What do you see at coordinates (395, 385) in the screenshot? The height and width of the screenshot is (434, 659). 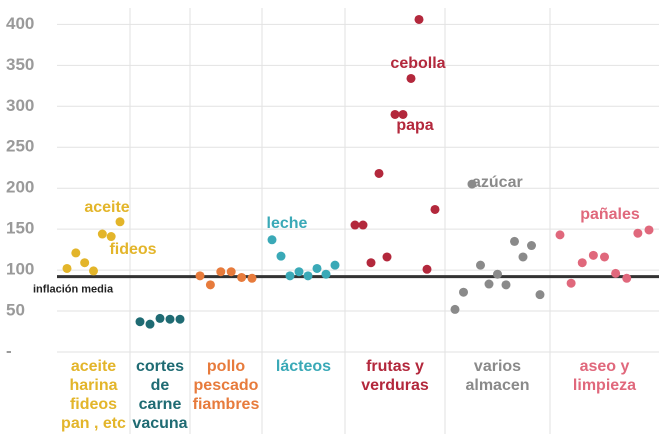 I see `category-label: verduras` at bounding box center [395, 385].